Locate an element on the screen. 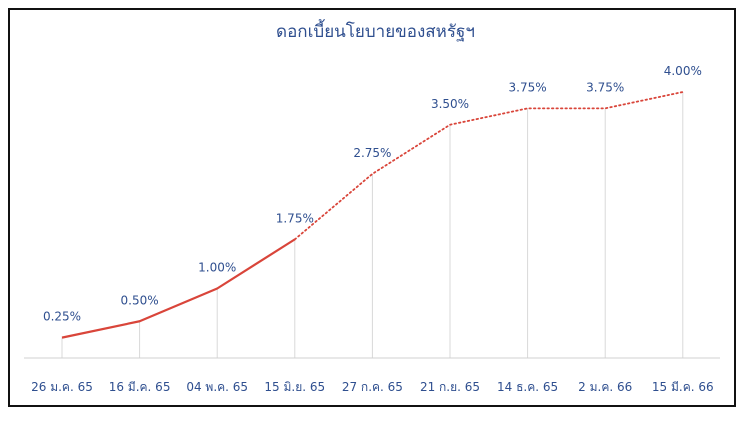 This screenshot has height=423, width=751. x-tick-label: 15 มิ.ย. 65 is located at coordinates (294, 387).